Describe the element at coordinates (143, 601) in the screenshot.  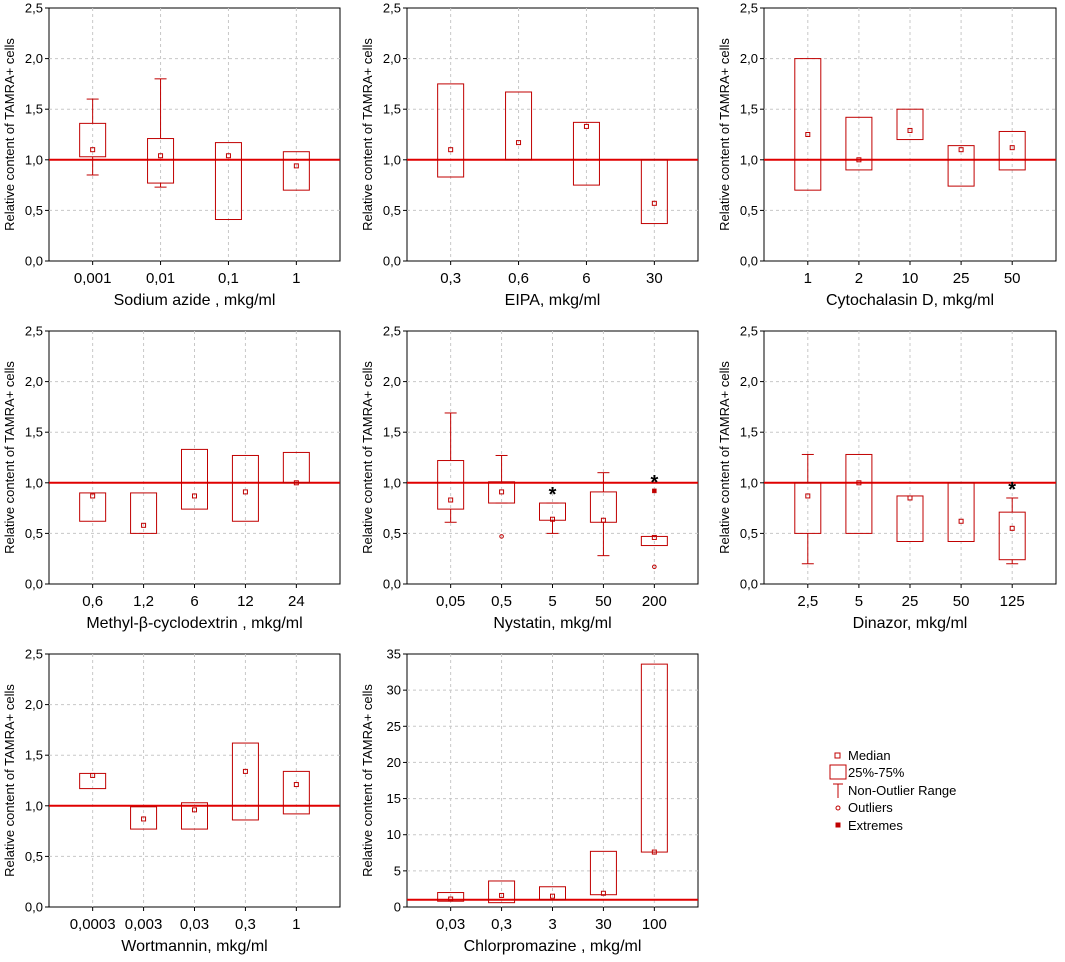
I see `x-tick-label: 1,2` at that location.